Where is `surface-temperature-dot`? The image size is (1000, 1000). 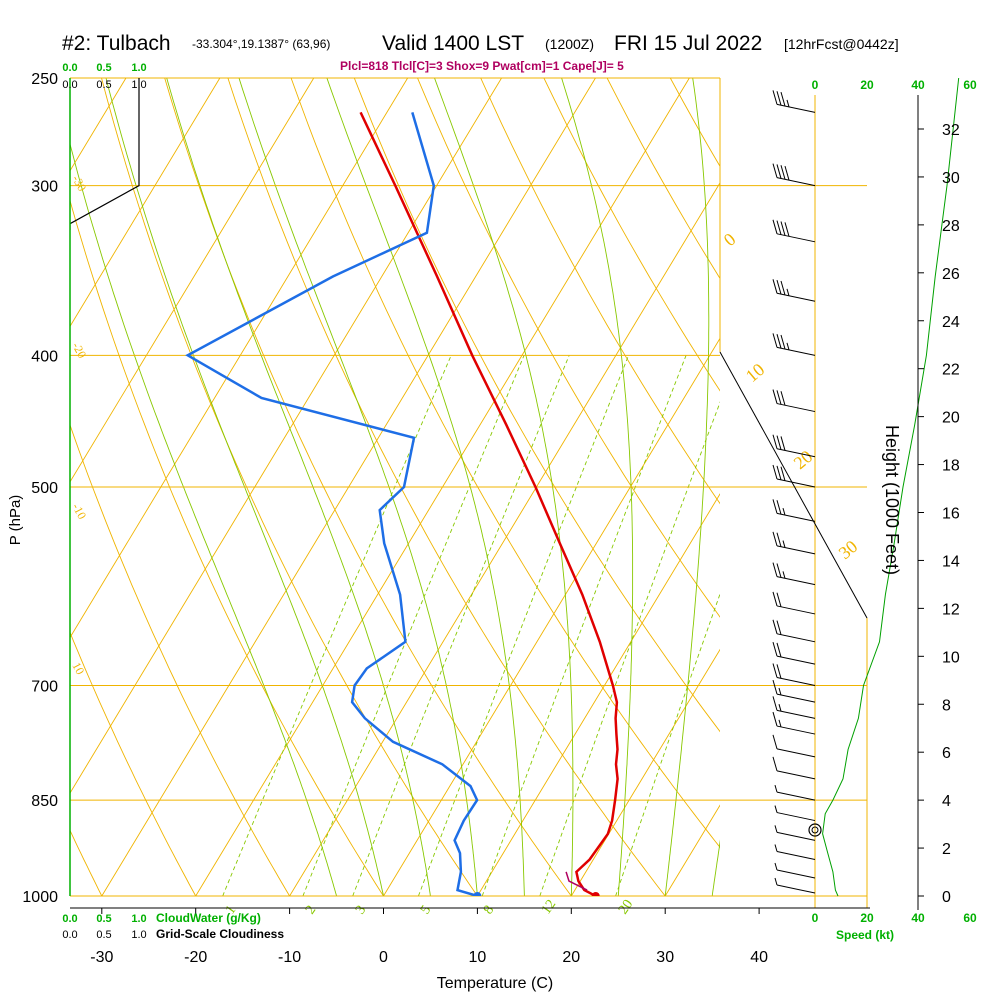
surface-temperature-dot is located at coordinates (595, 894).